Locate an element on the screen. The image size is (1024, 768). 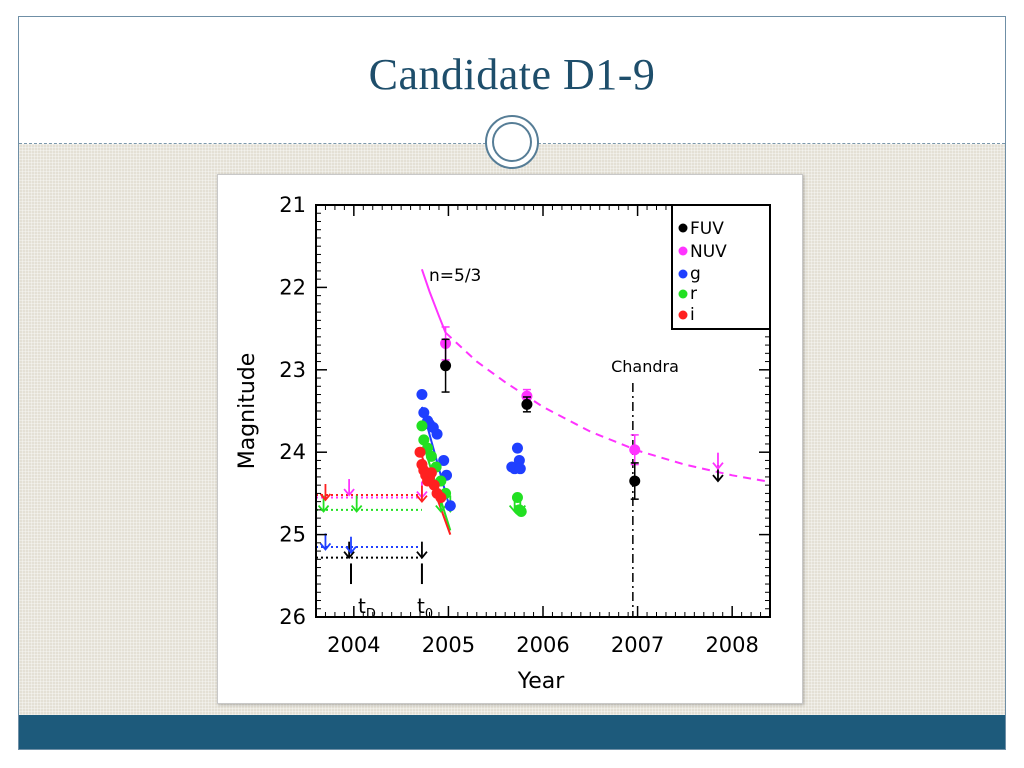
x-tick-label: 2004 is located at coordinates (353, 645).